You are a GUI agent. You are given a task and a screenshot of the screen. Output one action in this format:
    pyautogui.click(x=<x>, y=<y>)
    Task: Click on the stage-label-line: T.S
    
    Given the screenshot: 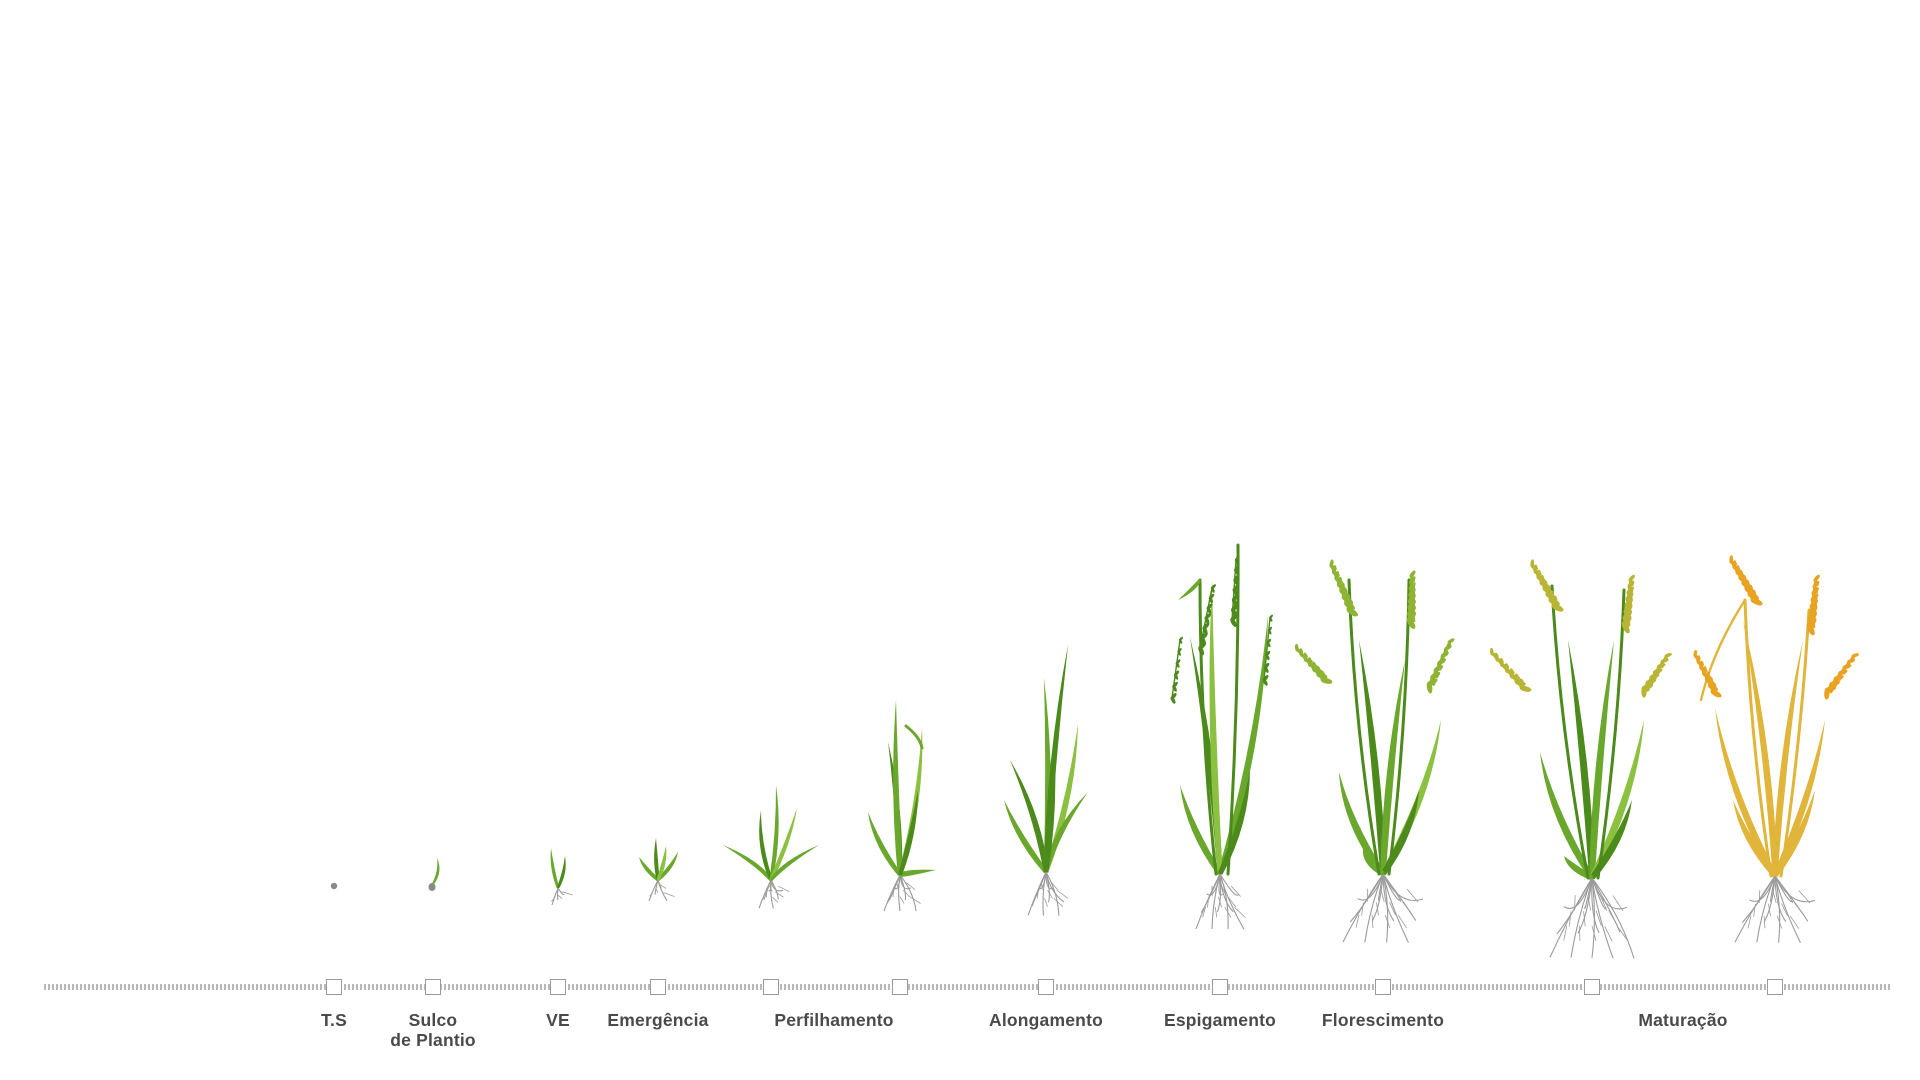 What is the action you would take?
    pyautogui.click(x=334, y=1020)
    